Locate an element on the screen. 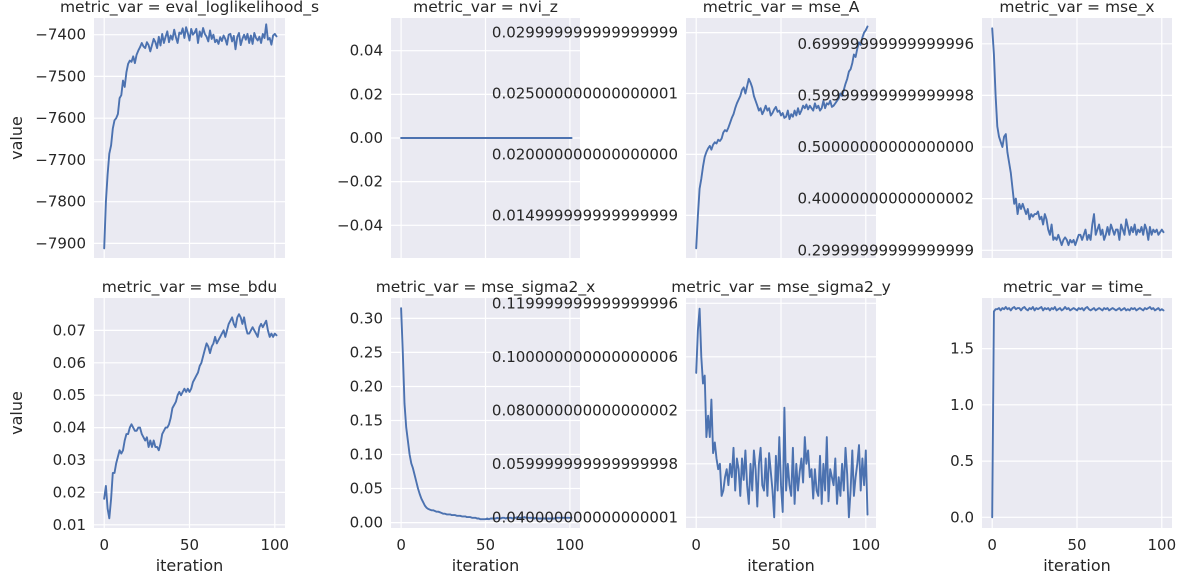 The width and height of the screenshot is (1185, 584). panel-5-y-tick-label: 0.04 is located at coordinates (69, 428).